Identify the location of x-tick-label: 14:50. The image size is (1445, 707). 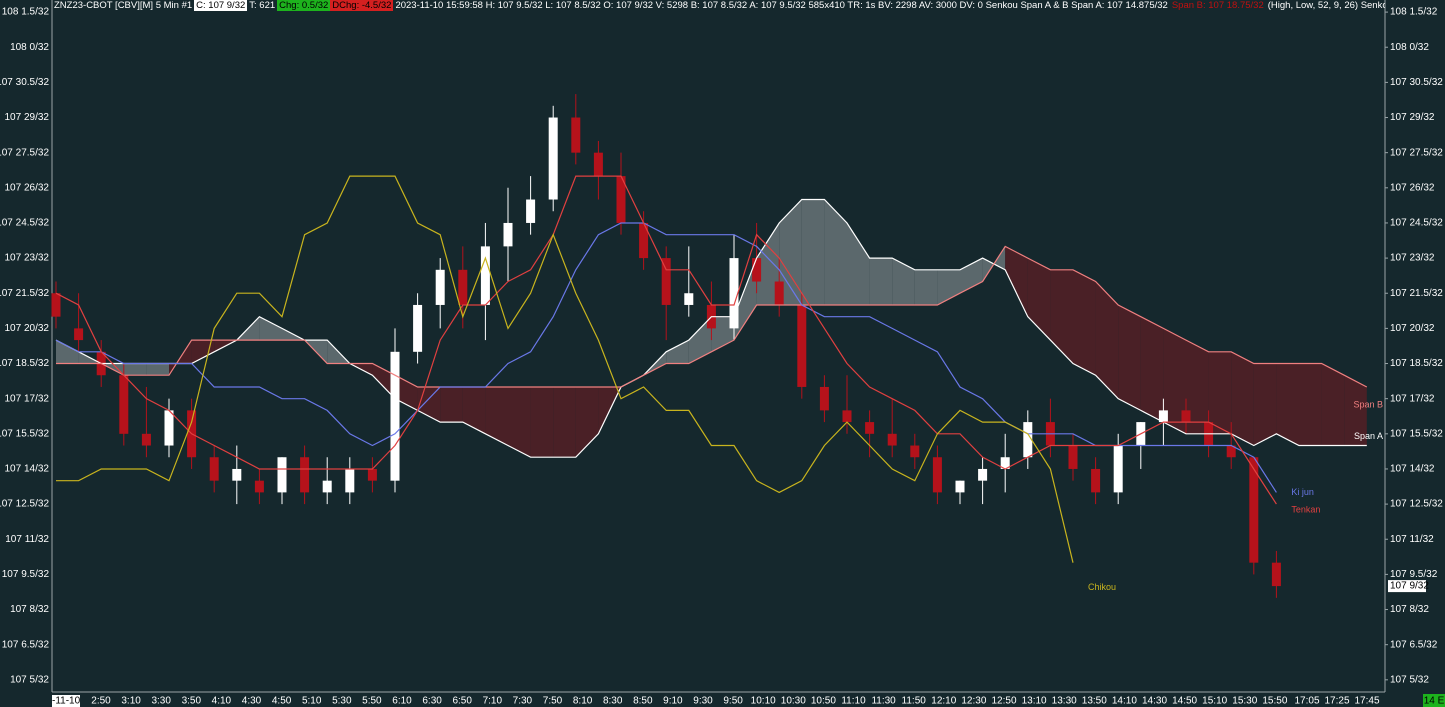
(1184, 701).